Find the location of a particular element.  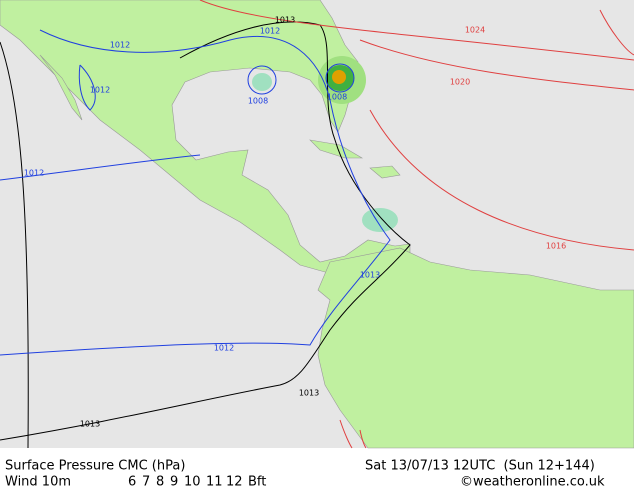

footer-wind: Wind 10m is located at coordinates (38, 482).